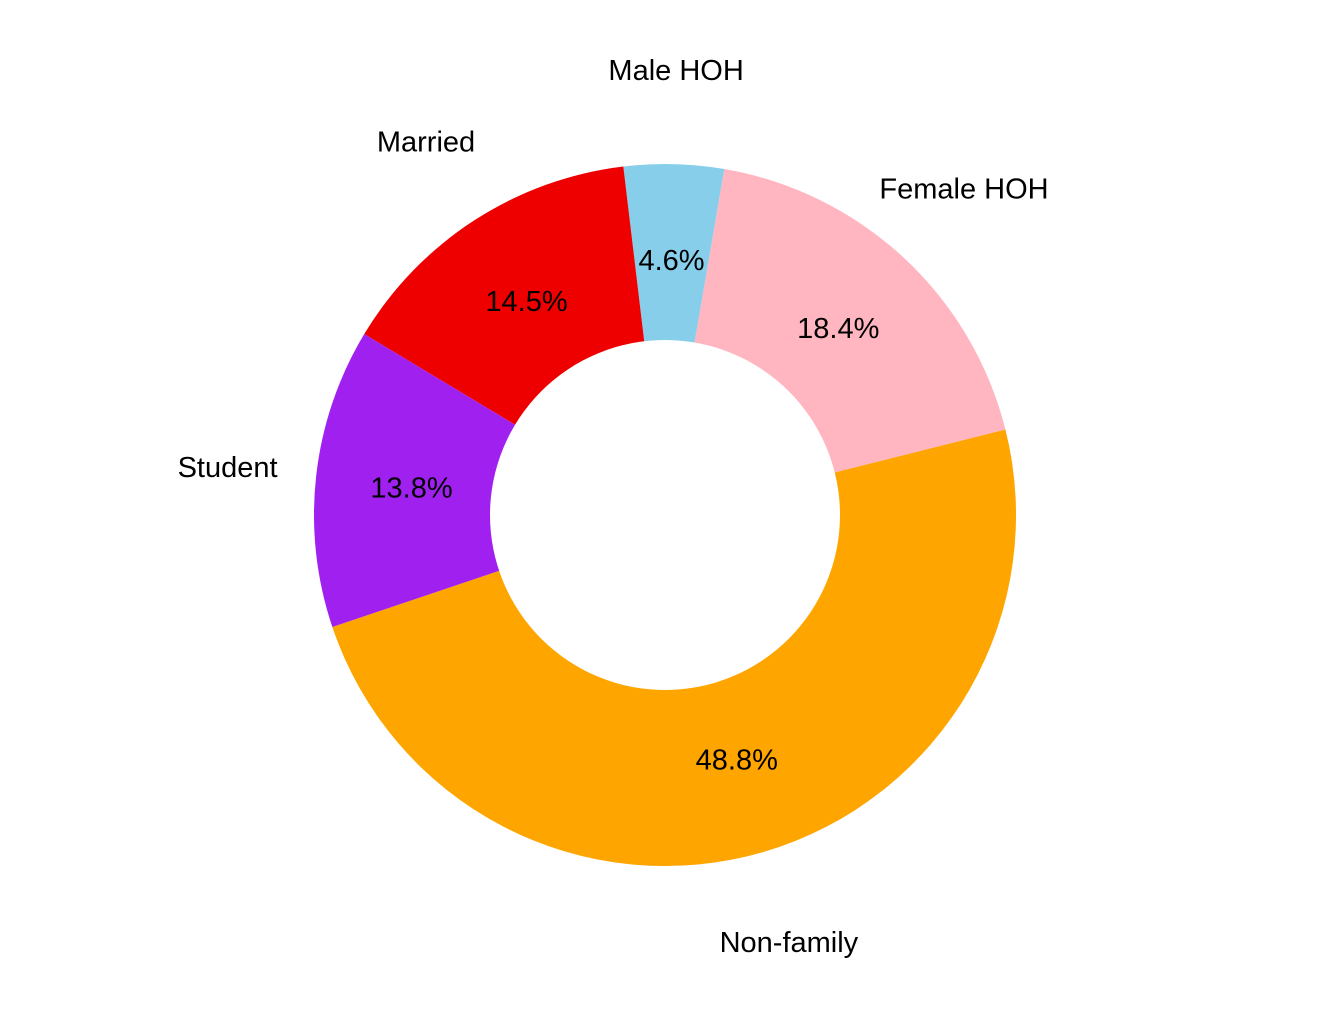 The height and width of the screenshot is (1013, 1344). What do you see at coordinates (671, 261) in the screenshot?
I see `slice-value-label: 4.6%` at bounding box center [671, 261].